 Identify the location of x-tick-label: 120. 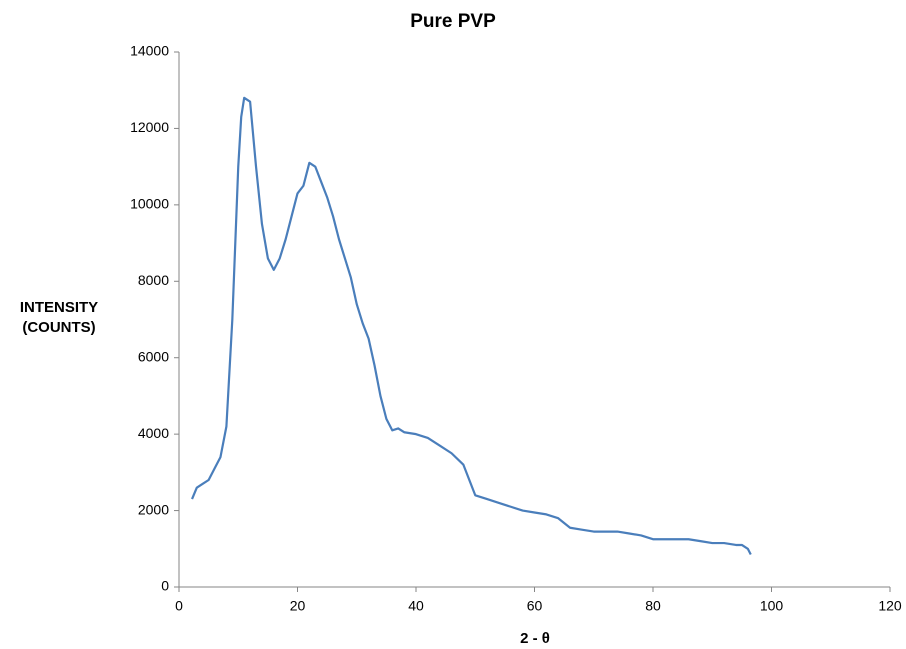
(890, 606).